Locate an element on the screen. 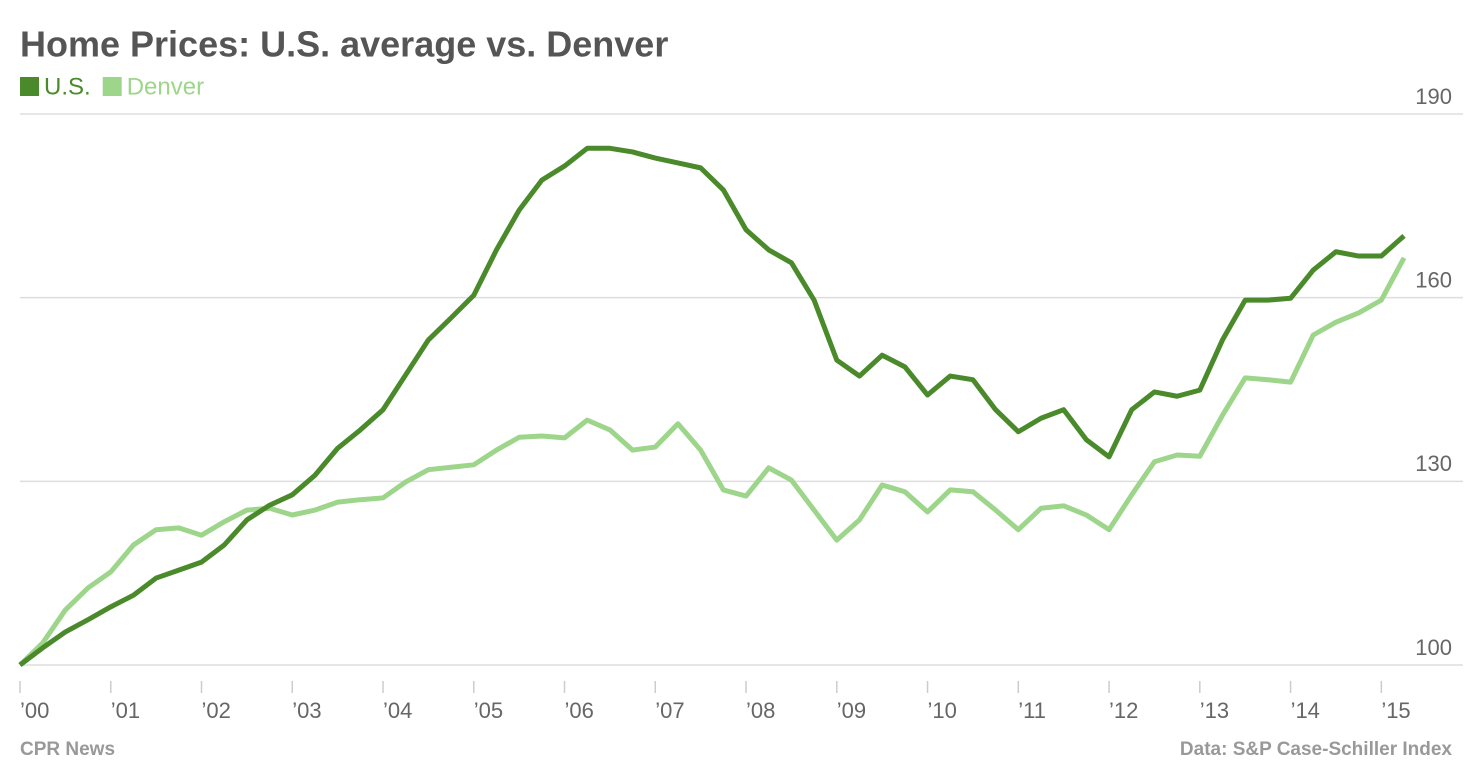 This screenshot has width=1472, height=771. x-tick-label: ’00 is located at coordinates (34, 710).